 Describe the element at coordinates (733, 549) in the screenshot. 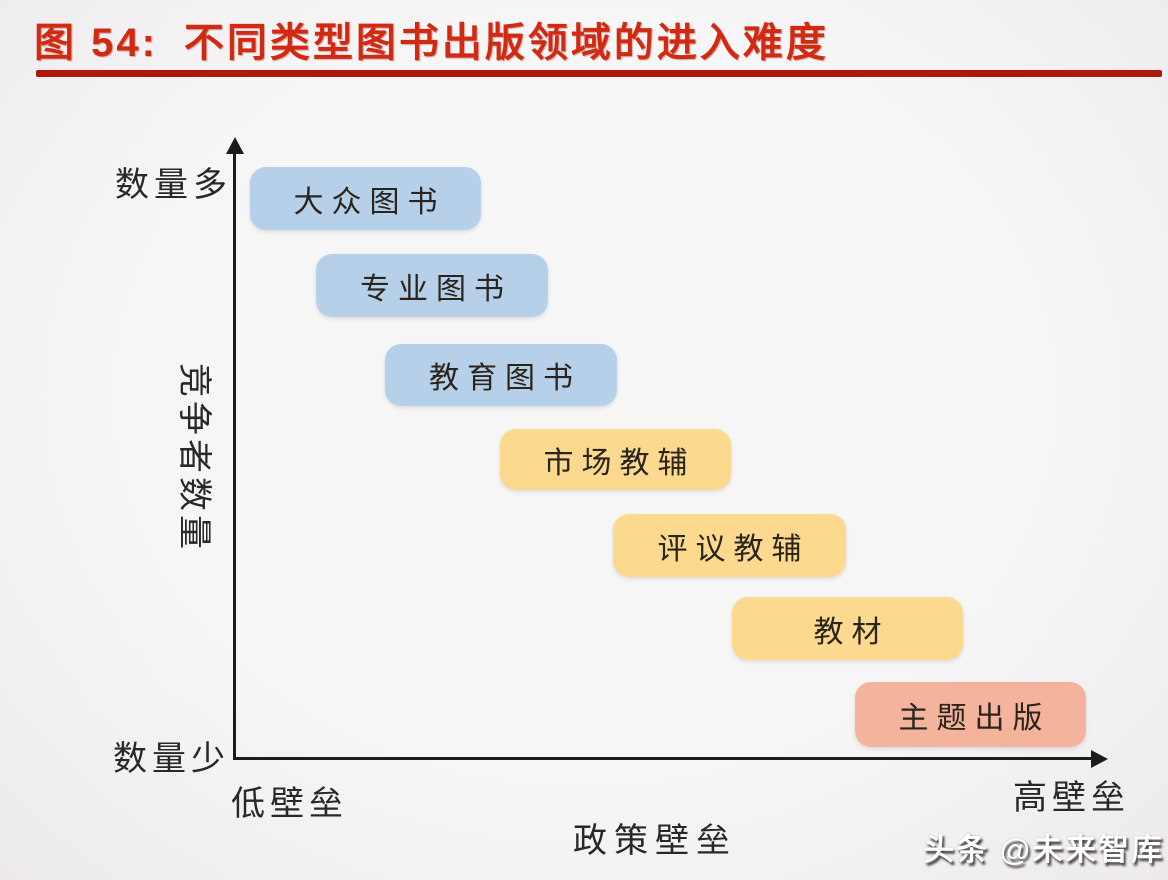

I see `category-box-label: 评议教辅` at that location.